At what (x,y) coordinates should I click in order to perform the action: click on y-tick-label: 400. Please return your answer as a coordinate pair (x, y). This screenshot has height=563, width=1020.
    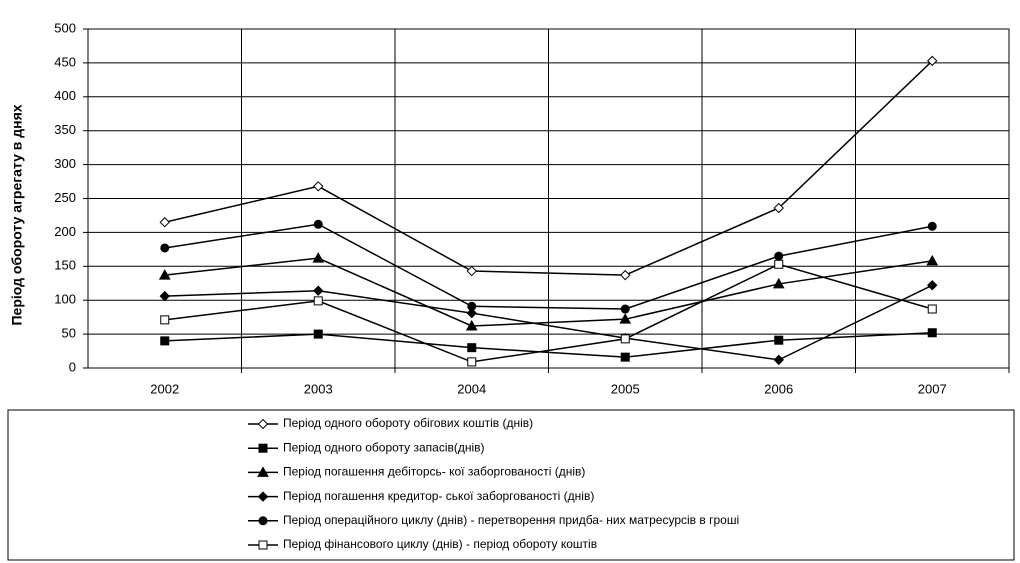
    Looking at the image, I should click on (65, 95).